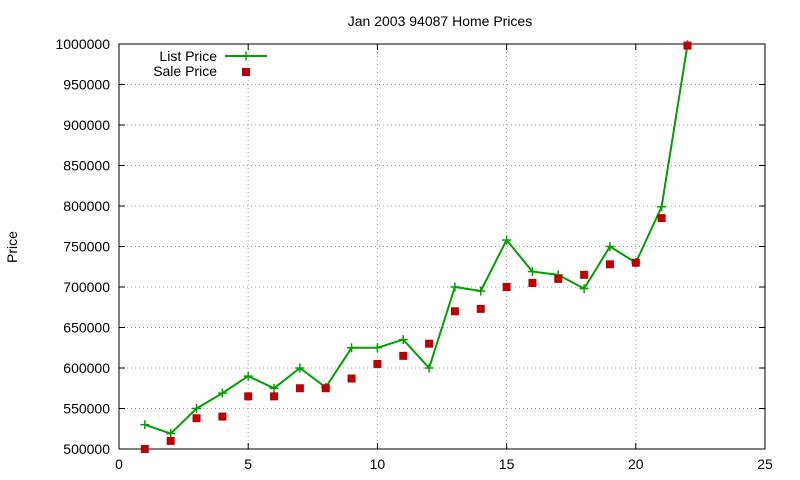  What do you see at coordinates (86, 85) in the screenshot?
I see `y-tick-label: 950000` at bounding box center [86, 85].